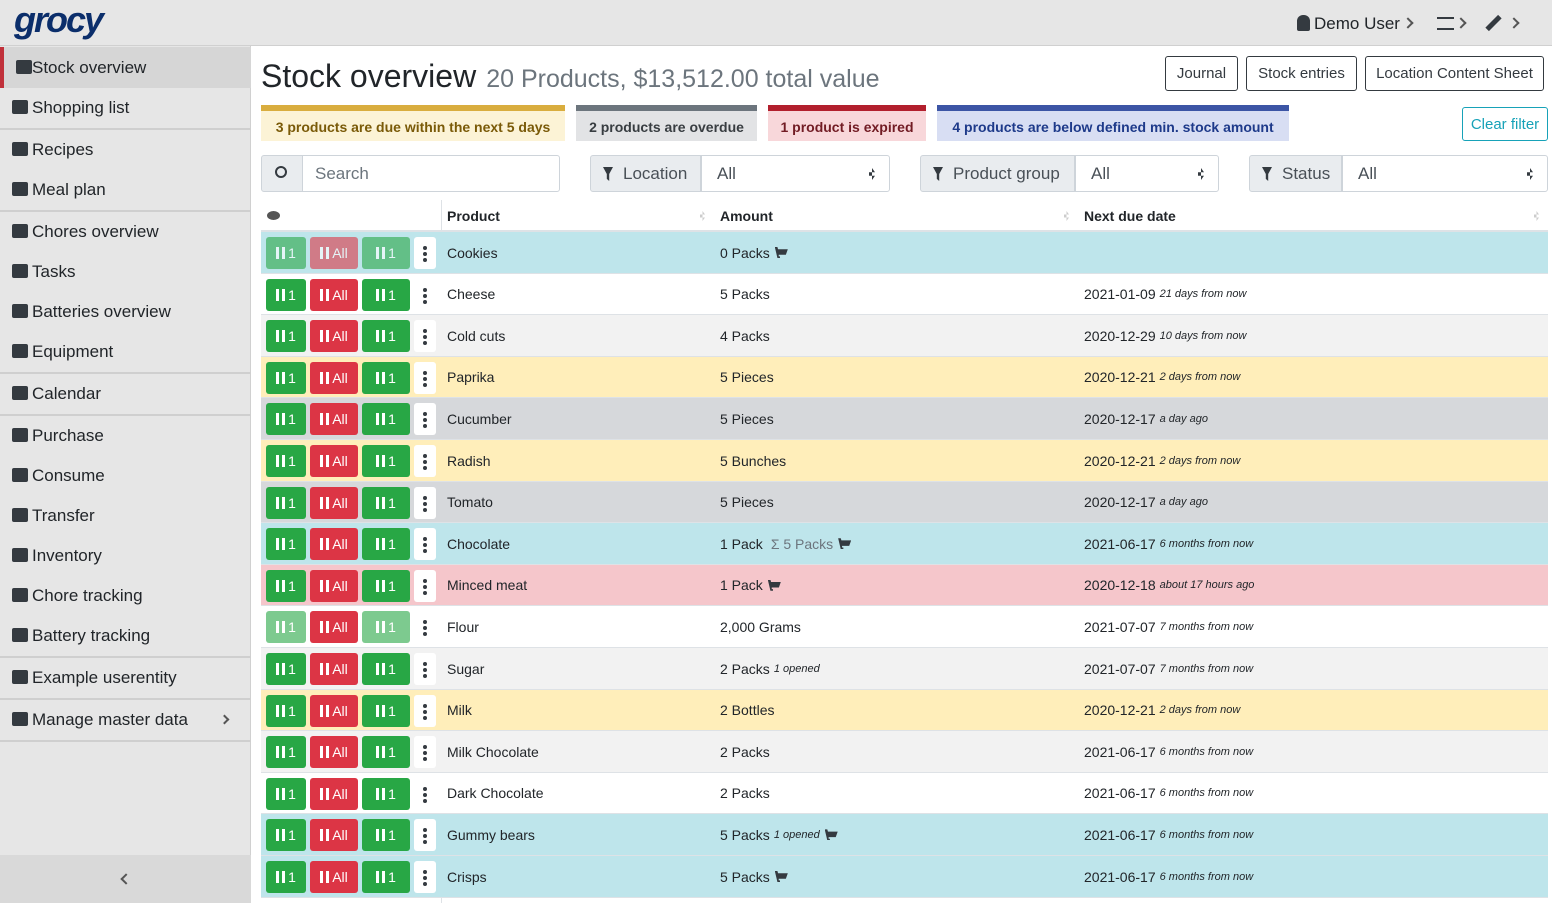 The image size is (1552, 903). What do you see at coordinates (1505, 124) in the screenshot?
I see `clear-filter-button: Clear filter` at bounding box center [1505, 124].